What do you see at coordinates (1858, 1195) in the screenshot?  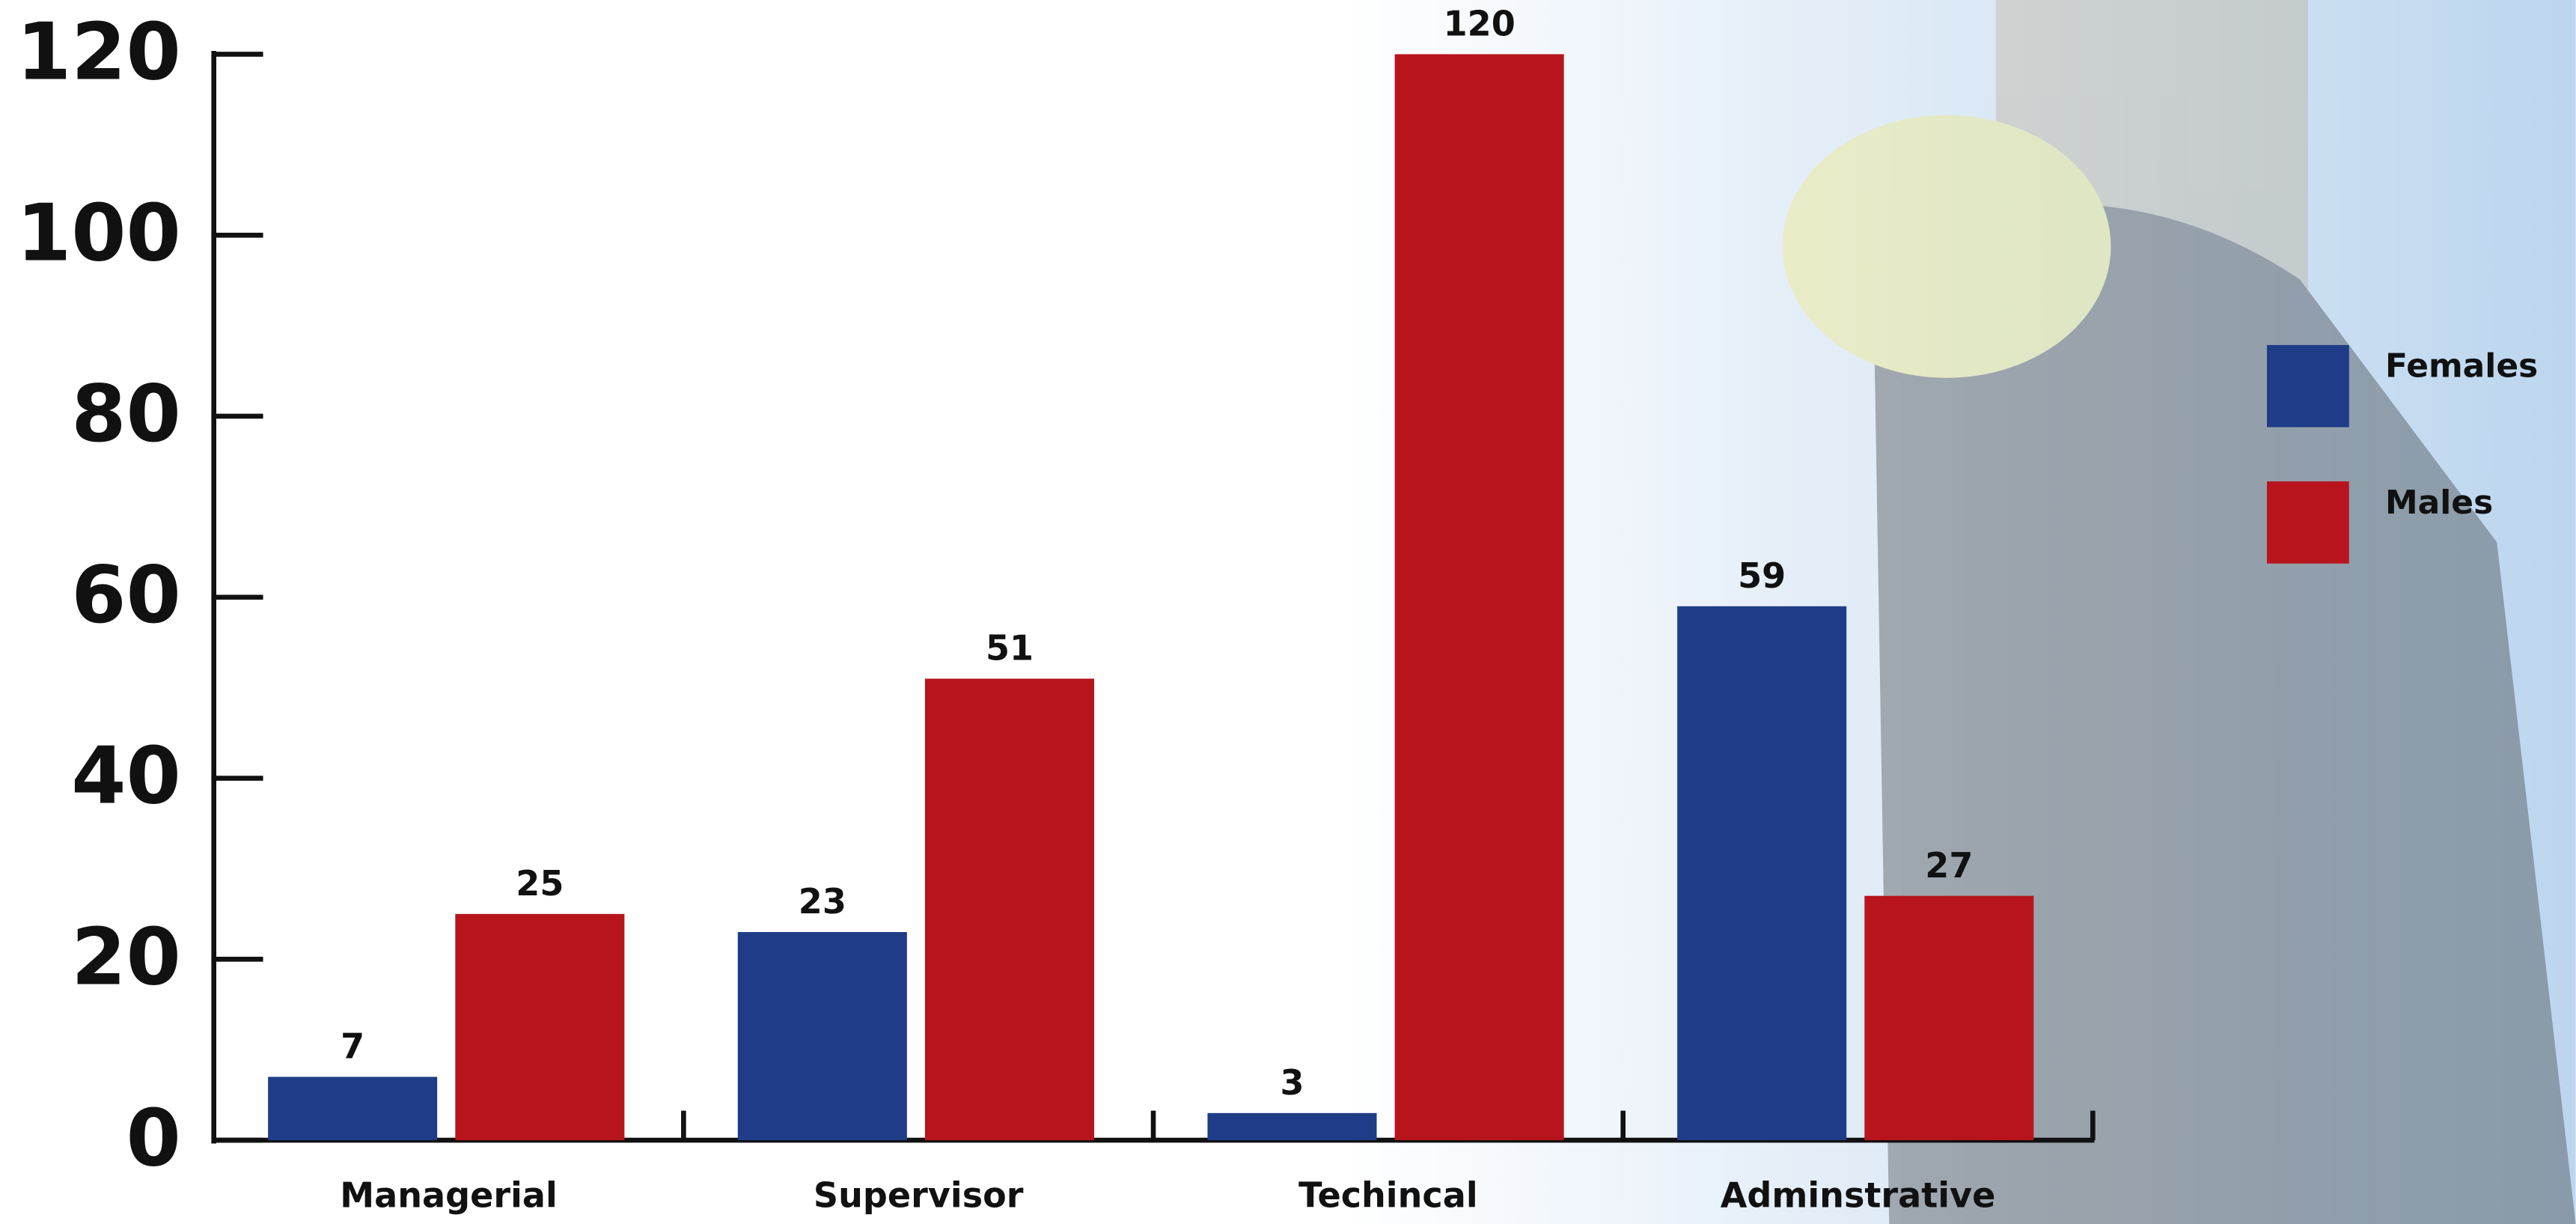 I see `x-tick-label: Adminstrative` at bounding box center [1858, 1195].